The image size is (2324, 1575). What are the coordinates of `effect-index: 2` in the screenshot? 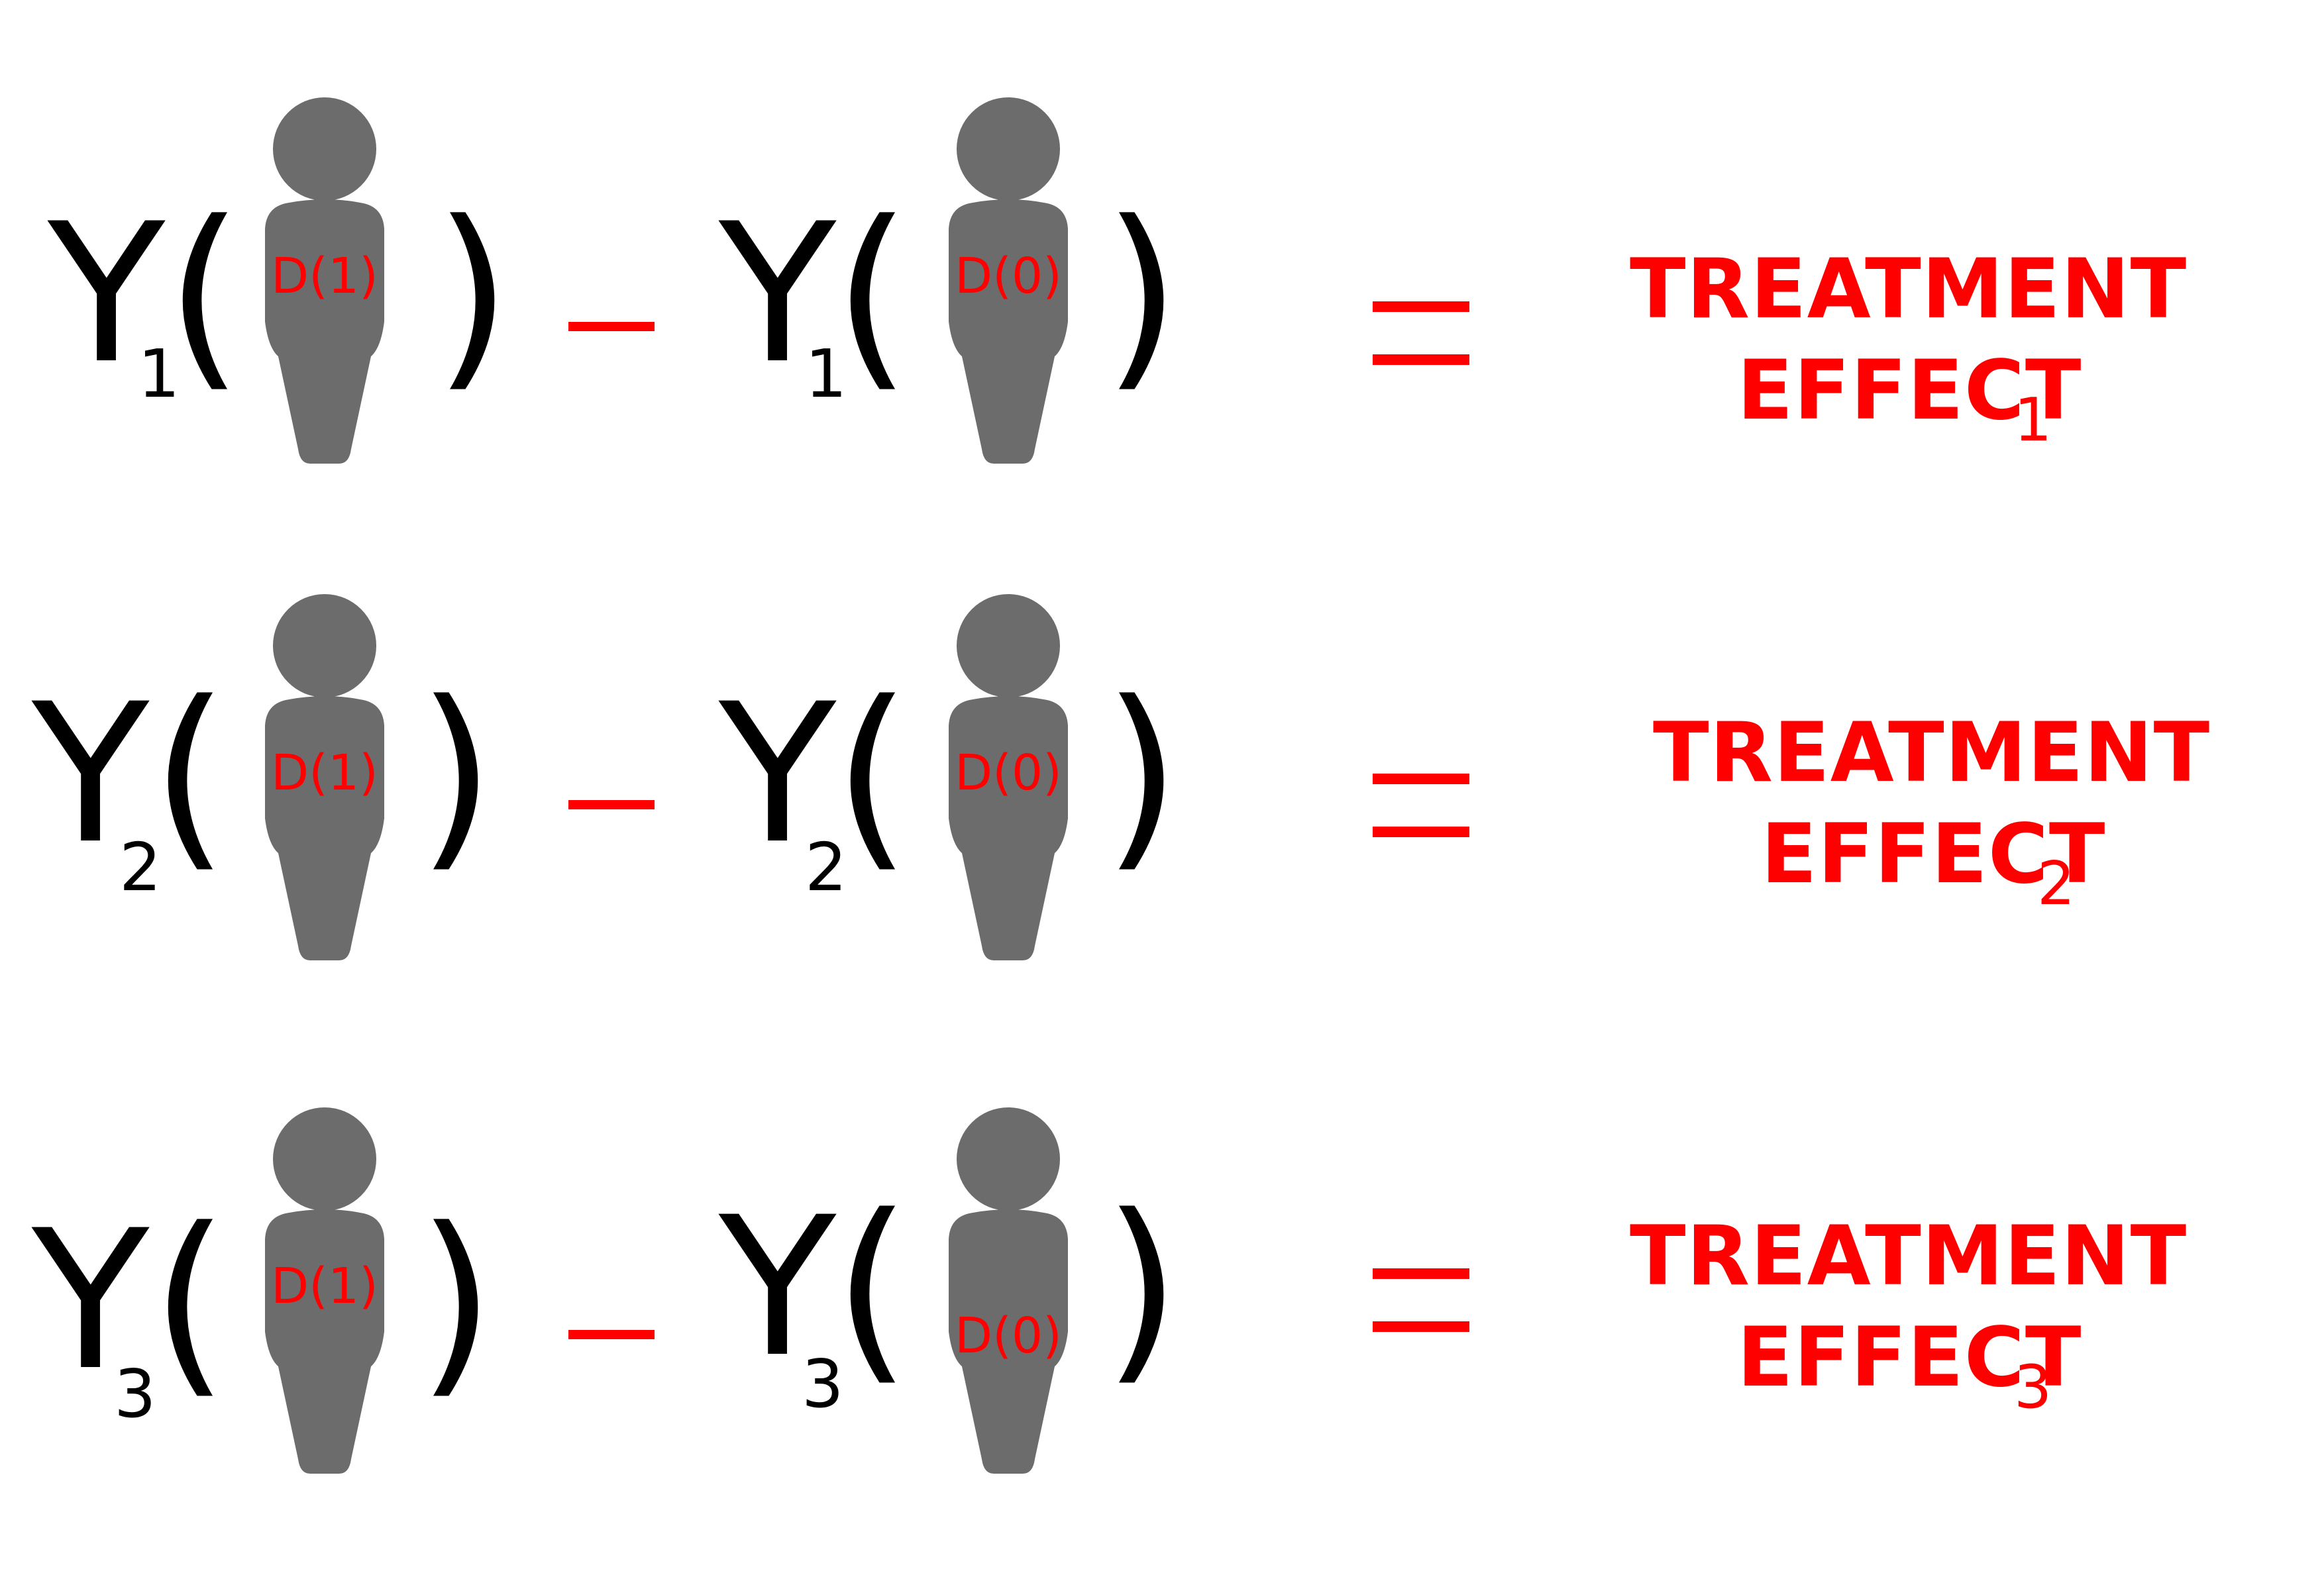 It's located at (2056, 884).